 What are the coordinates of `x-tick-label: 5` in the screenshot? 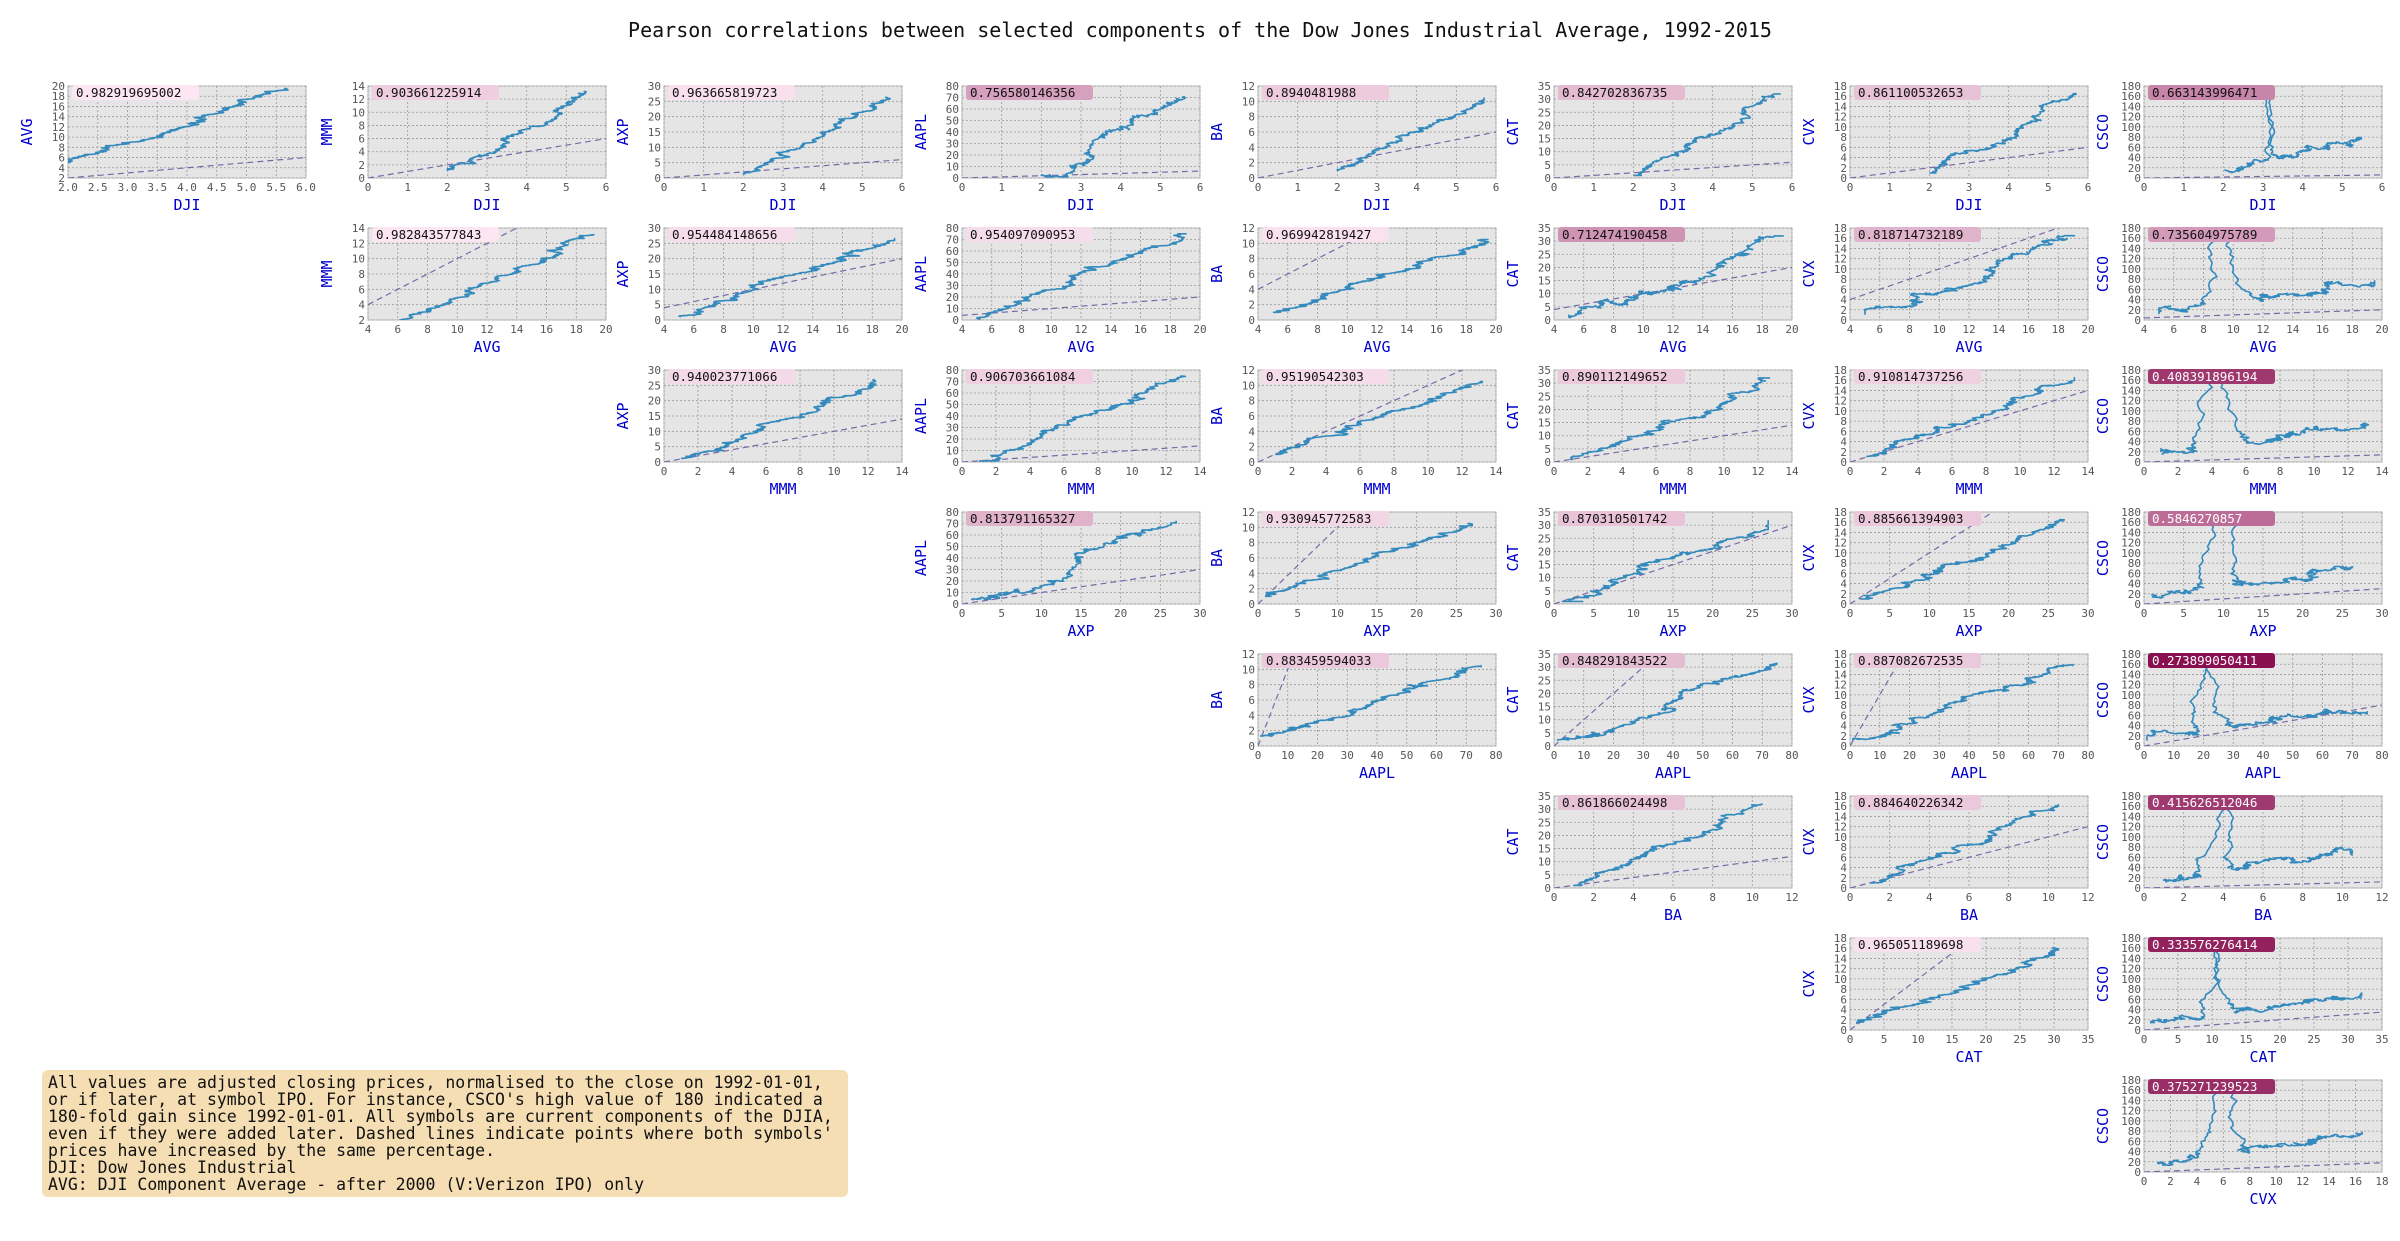 It's located at (1752, 187).